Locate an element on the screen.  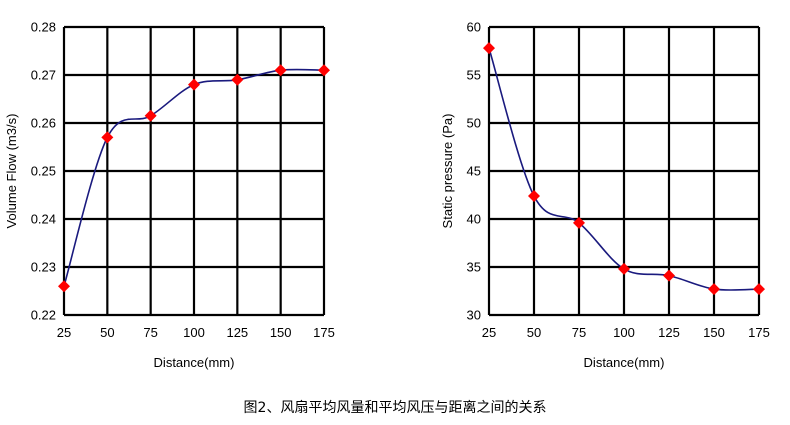
y-tick-label: 0.27 is located at coordinates (43, 75).